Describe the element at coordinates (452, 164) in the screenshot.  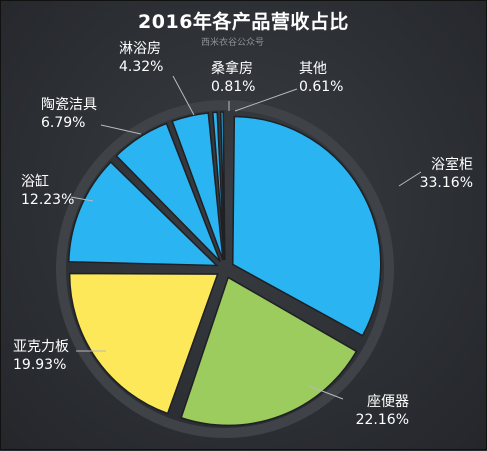
I see `slice-label-1: 浴室柜` at that location.